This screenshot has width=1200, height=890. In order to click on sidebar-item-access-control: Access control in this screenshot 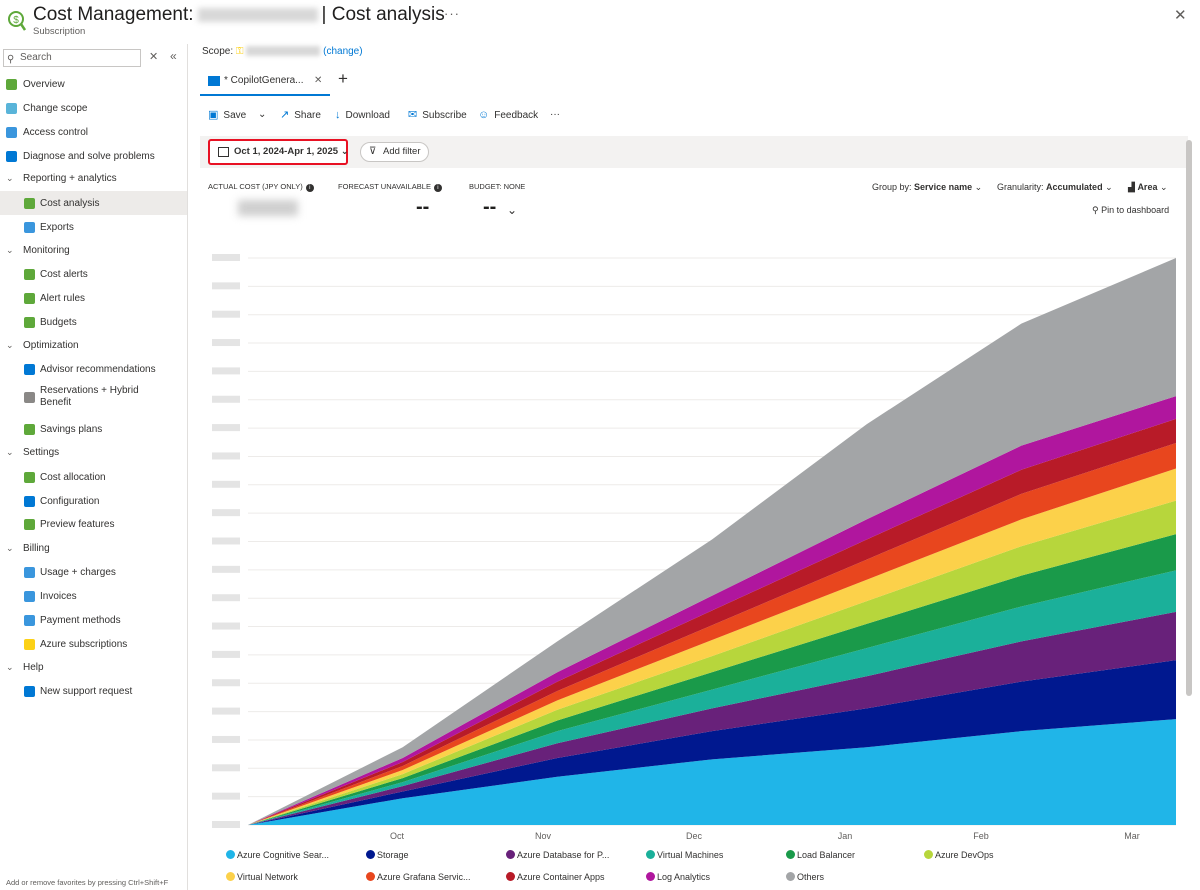, I will do `click(93, 132)`.